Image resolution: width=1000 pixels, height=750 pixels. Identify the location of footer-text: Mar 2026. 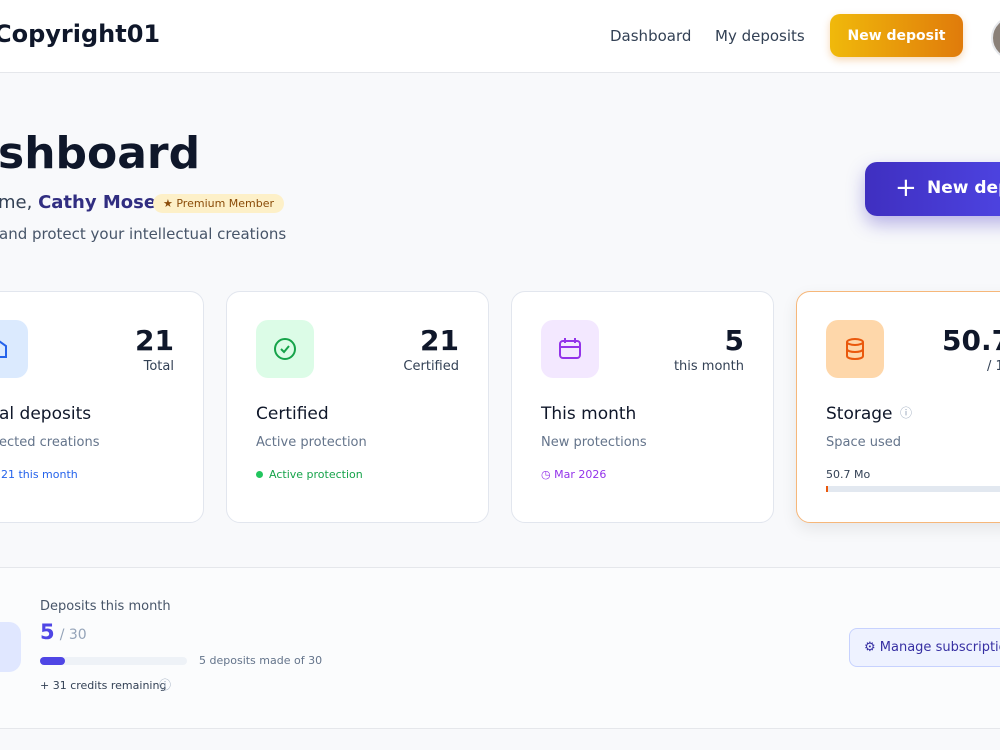
(580, 474).